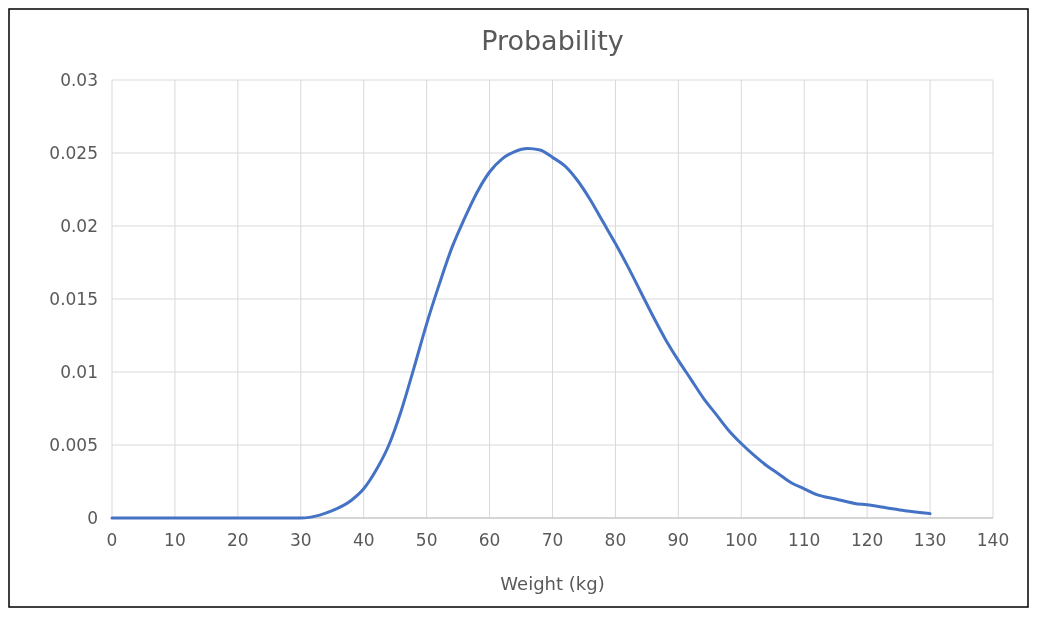 The width and height of the screenshot is (1037, 618). What do you see at coordinates (79, 80) in the screenshot?
I see `y-tick-label: 0.03` at bounding box center [79, 80].